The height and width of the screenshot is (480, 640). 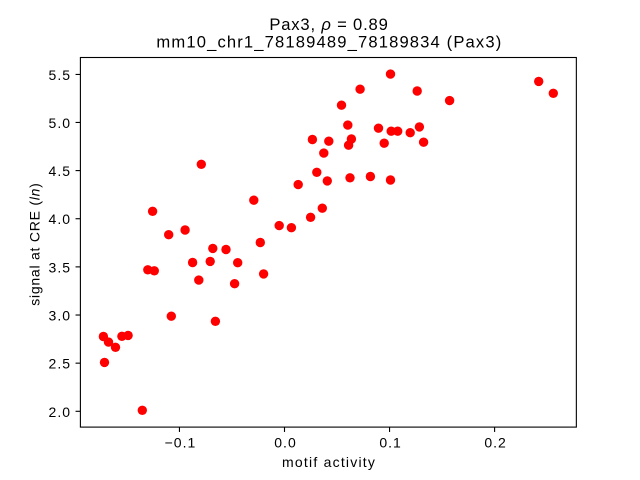 I want to click on svg-text: 5.0, so click(x=60, y=123).